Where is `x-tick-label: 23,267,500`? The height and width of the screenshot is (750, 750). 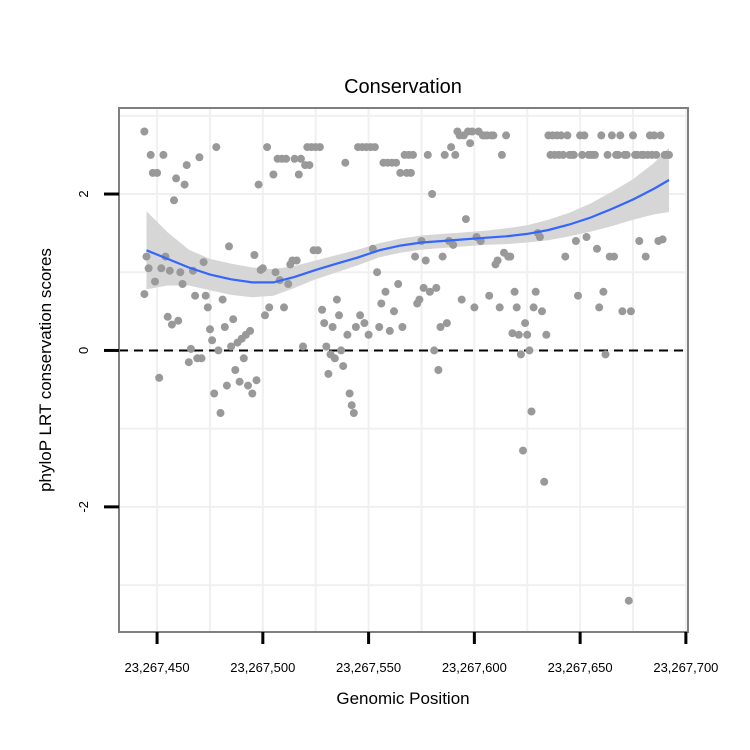
x-tick-label: 23,267,500 is located at coordinates (262, 667).